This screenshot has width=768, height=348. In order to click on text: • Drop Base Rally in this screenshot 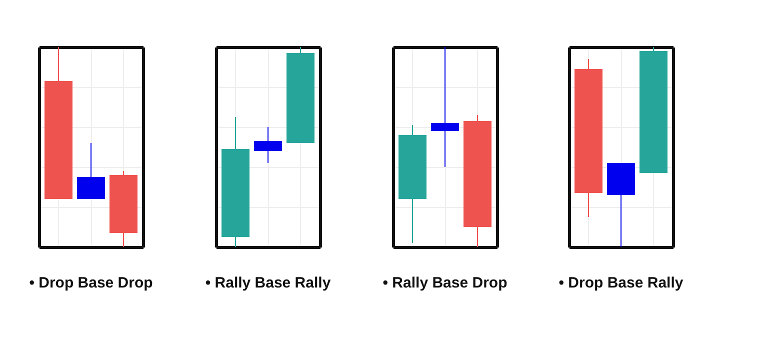, I will do `click(621, 283)`.